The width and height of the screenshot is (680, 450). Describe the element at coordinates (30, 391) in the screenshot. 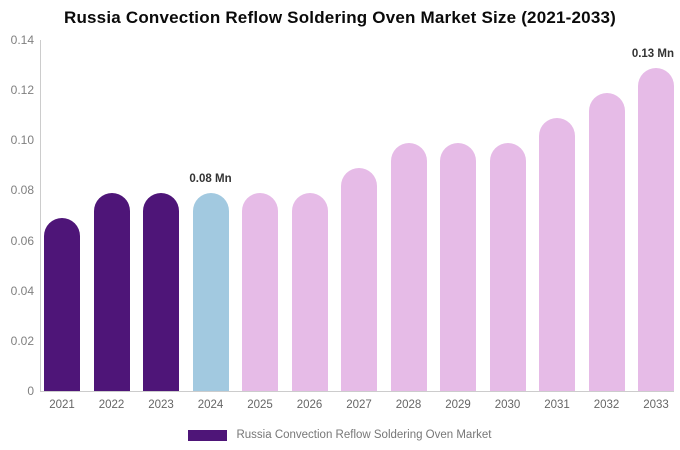

I see `y-tick-label: 0` at that location.